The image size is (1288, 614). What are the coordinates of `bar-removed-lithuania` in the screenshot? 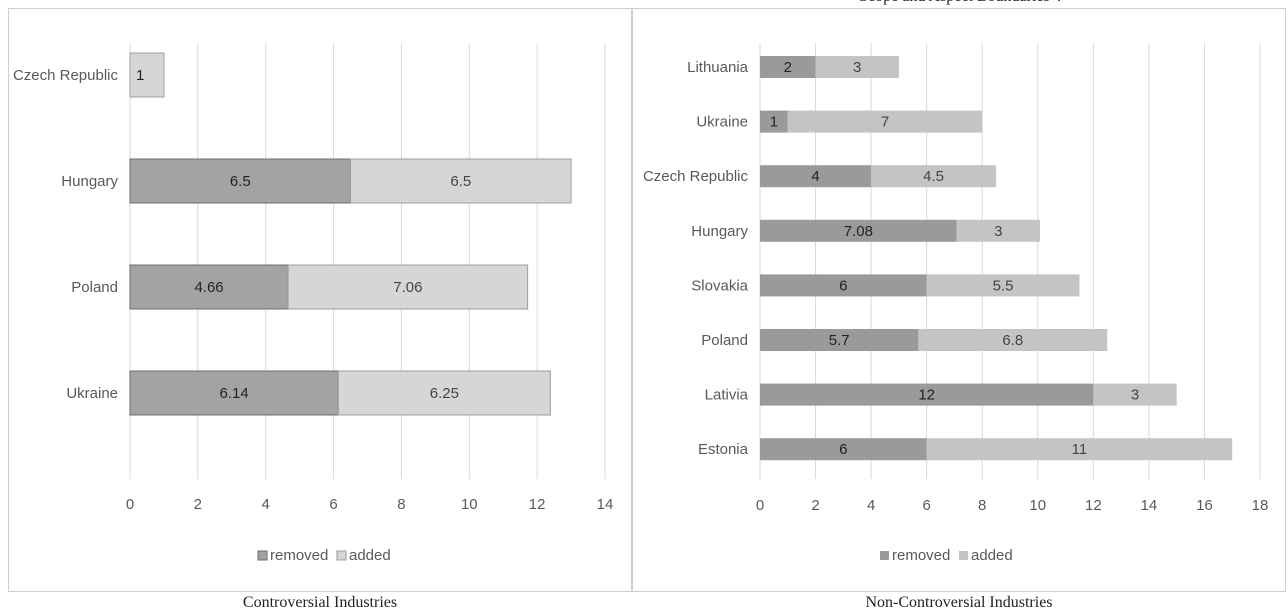 It's located at (788, 67).